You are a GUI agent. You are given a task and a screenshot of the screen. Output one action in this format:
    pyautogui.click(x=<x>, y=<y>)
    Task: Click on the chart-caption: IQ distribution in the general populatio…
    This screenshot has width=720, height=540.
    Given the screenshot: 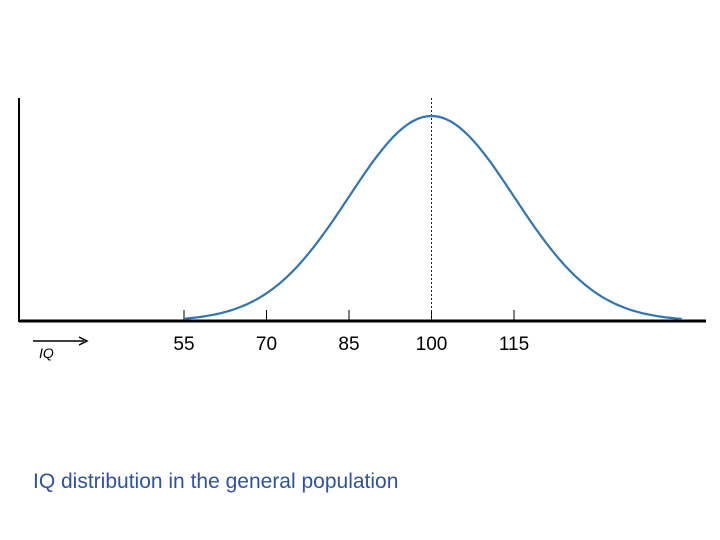 What is the action you would take?
    pyautogui.click(x=216, y=481)
    